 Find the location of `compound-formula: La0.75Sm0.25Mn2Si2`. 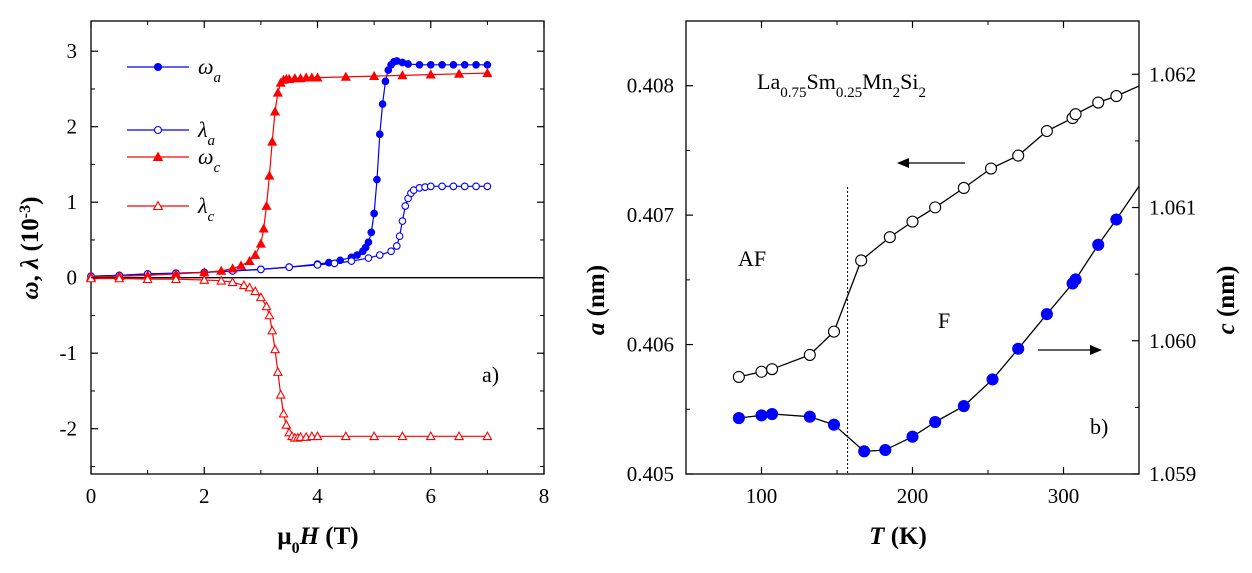

compound-formula: La0.75Sm0.25Mn2Si2 is located at coordinates (841, 85).